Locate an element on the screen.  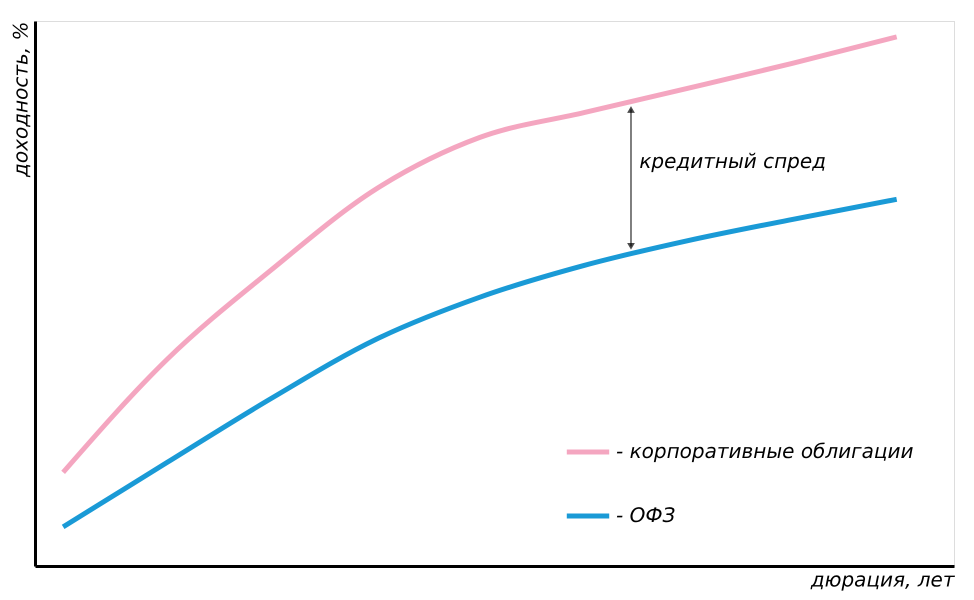
y-axis-title: доходность, % is located at coordinates (20, 100).